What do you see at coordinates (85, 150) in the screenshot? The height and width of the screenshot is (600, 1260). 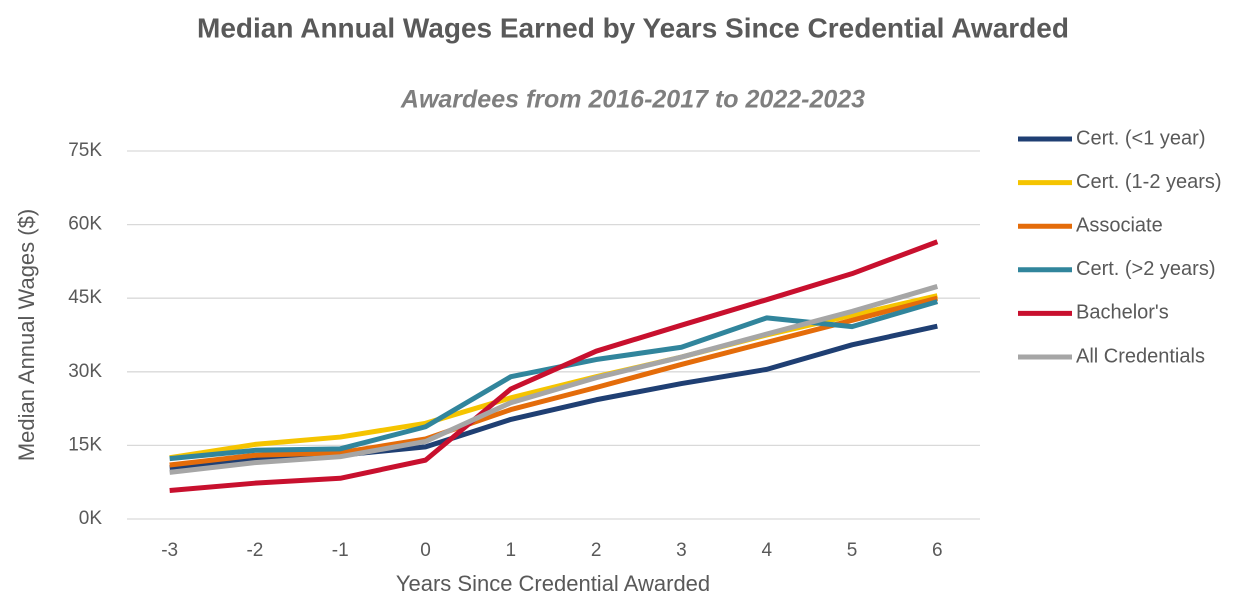 I see `y-tick-label: 75K` at bounding box center [85, 150].